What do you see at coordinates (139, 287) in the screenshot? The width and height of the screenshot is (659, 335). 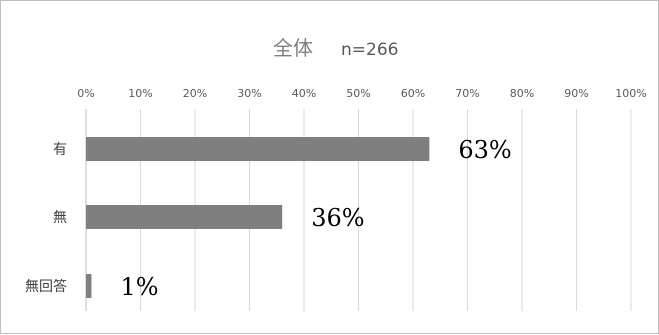 I see `data-label: 1%` at bounding box center [139, 287].